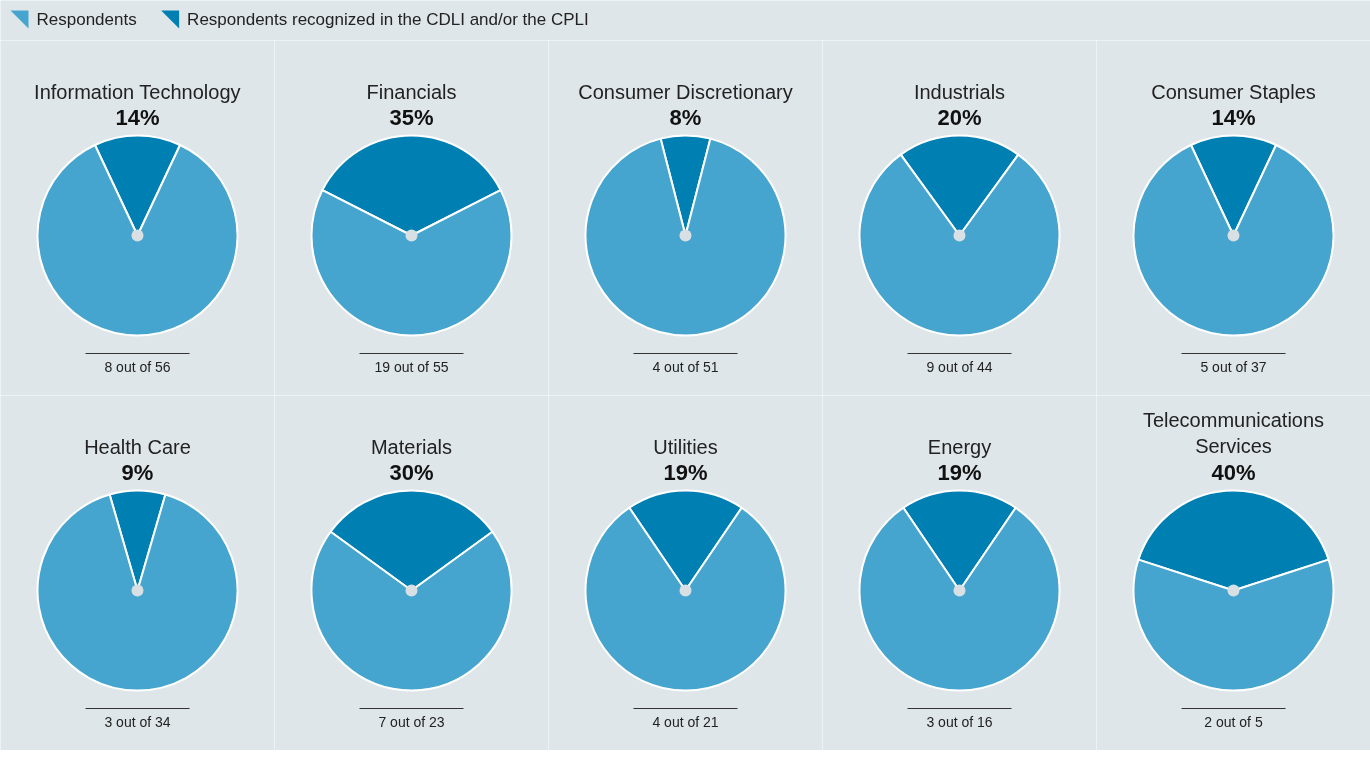 The height and width of the screenshot is (760, 1370). What do you see at coordinates (137, 721) in the screenshot?
I see `text: 3 out of 34` at bounding box center [137, 721].